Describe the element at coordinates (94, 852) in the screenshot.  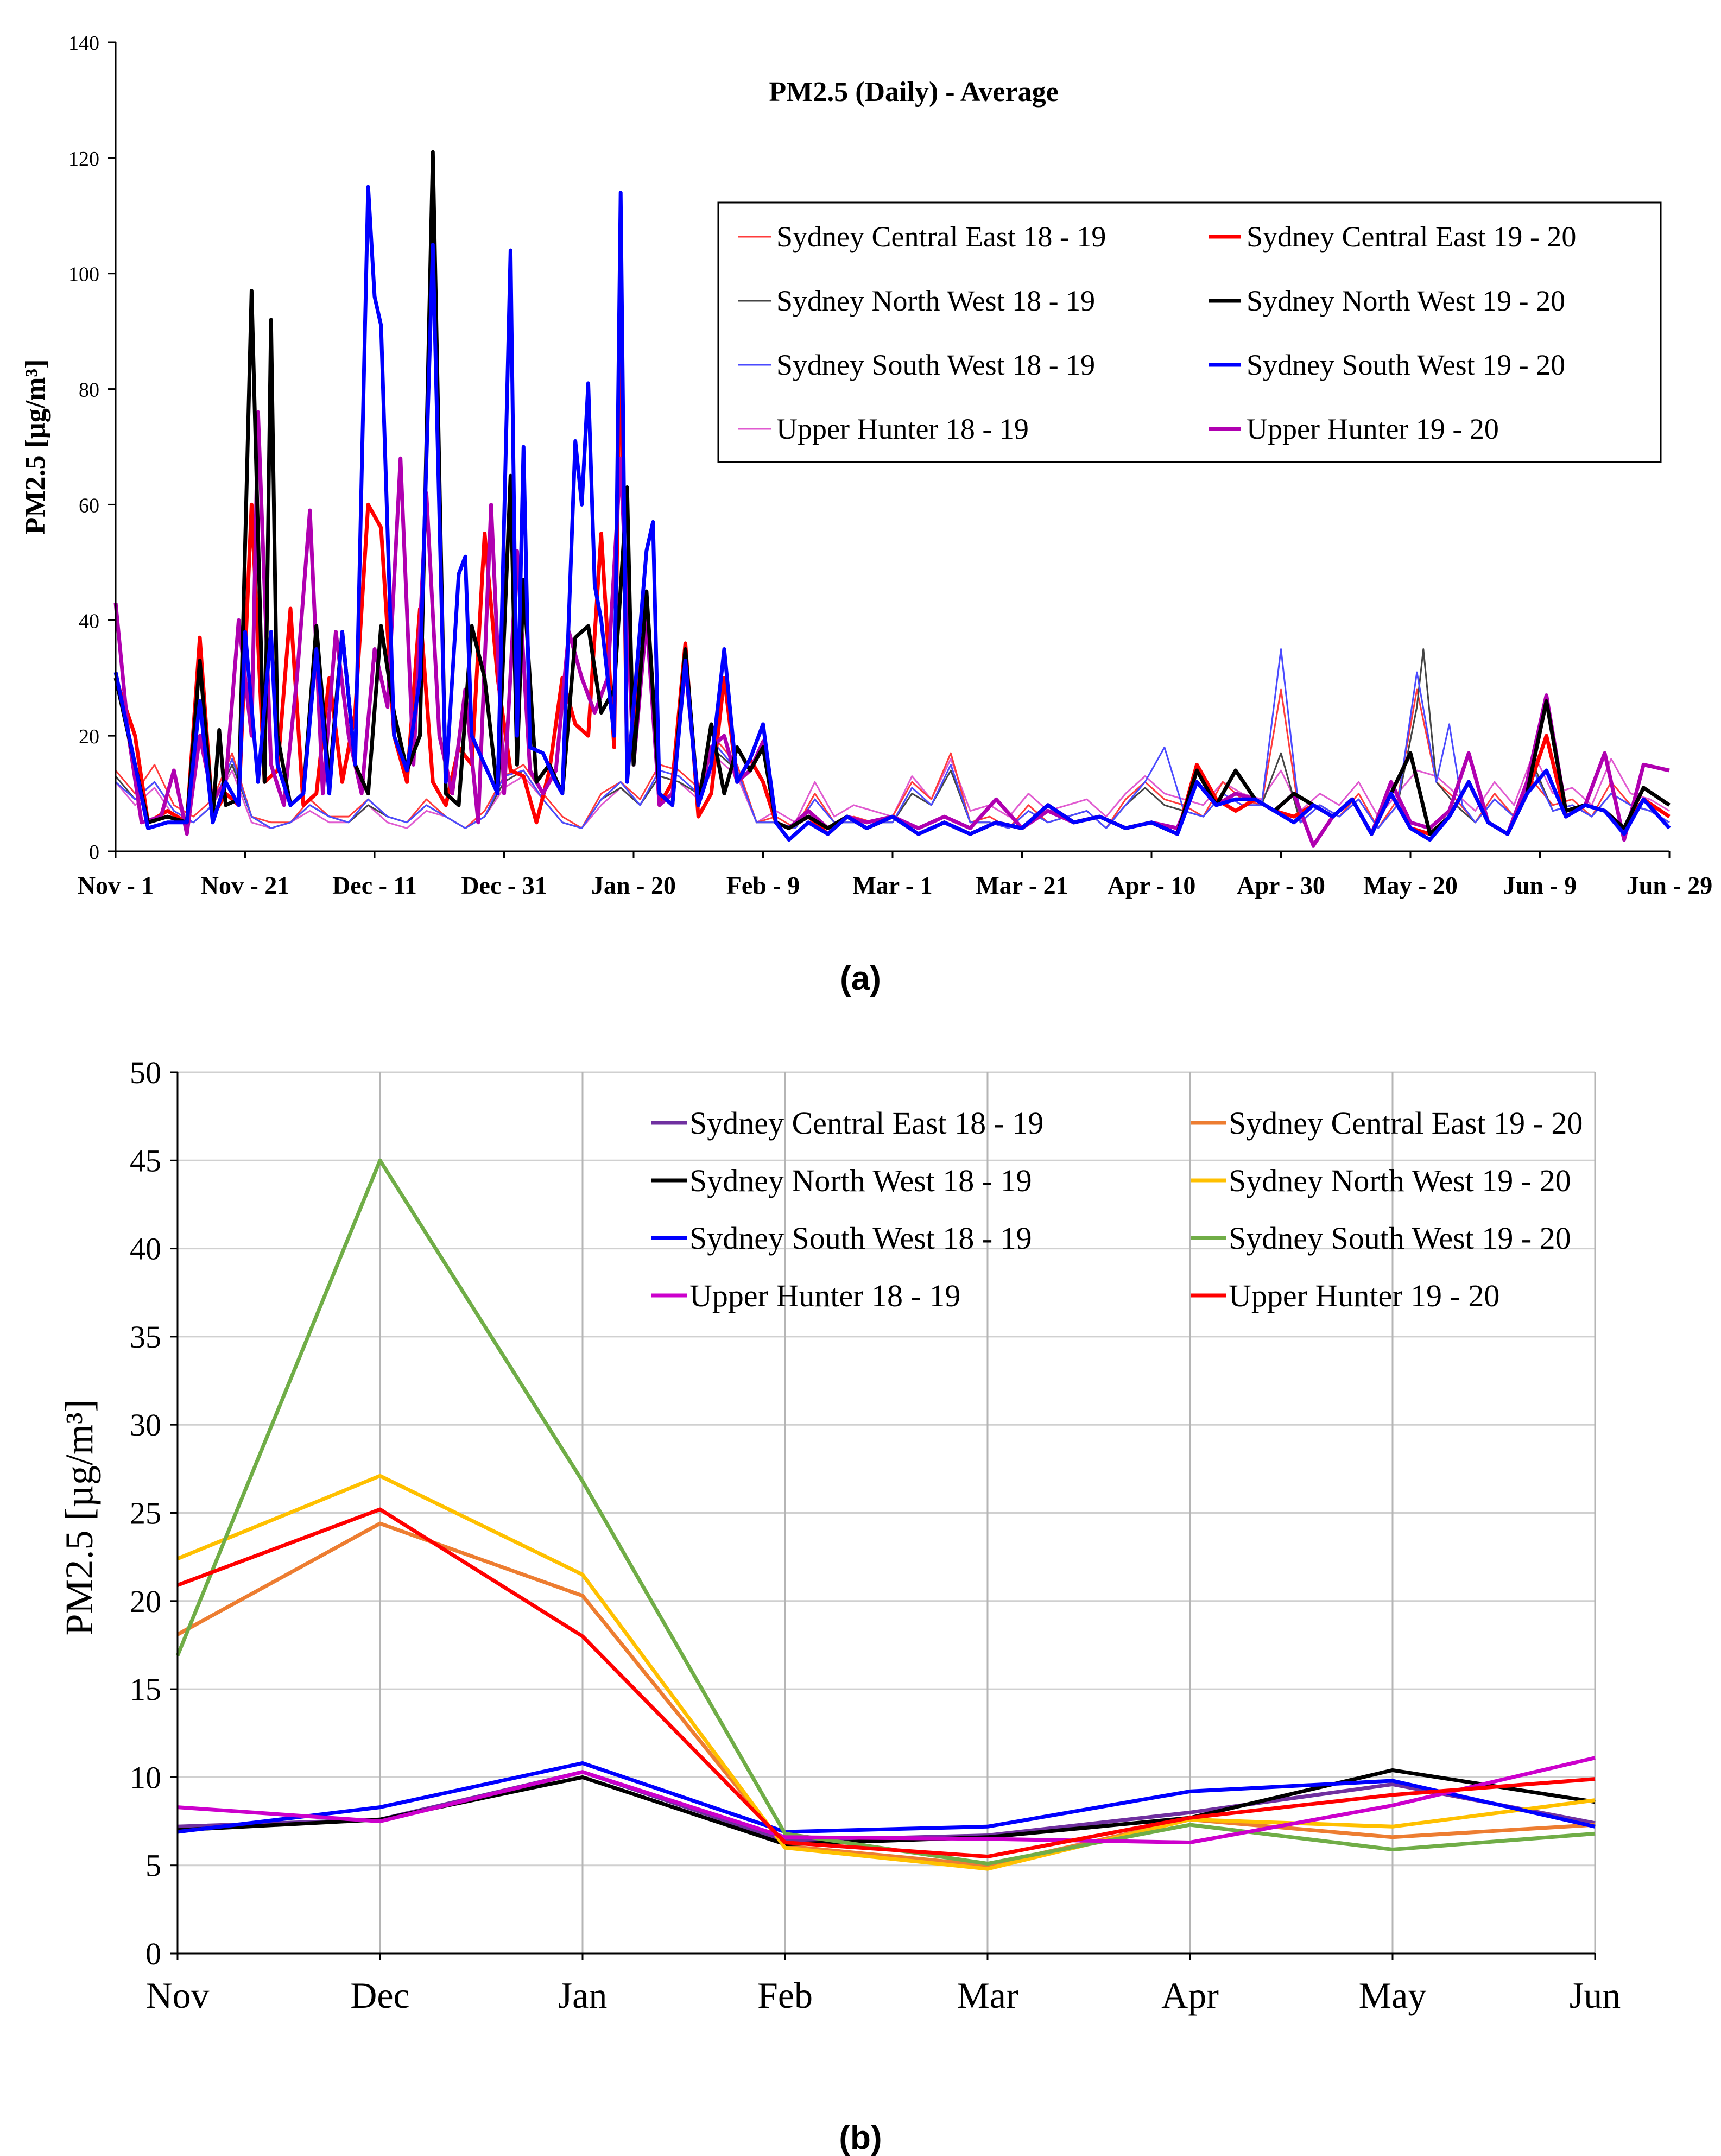
I see `chart-a-y-tick-label: 0` at that location.